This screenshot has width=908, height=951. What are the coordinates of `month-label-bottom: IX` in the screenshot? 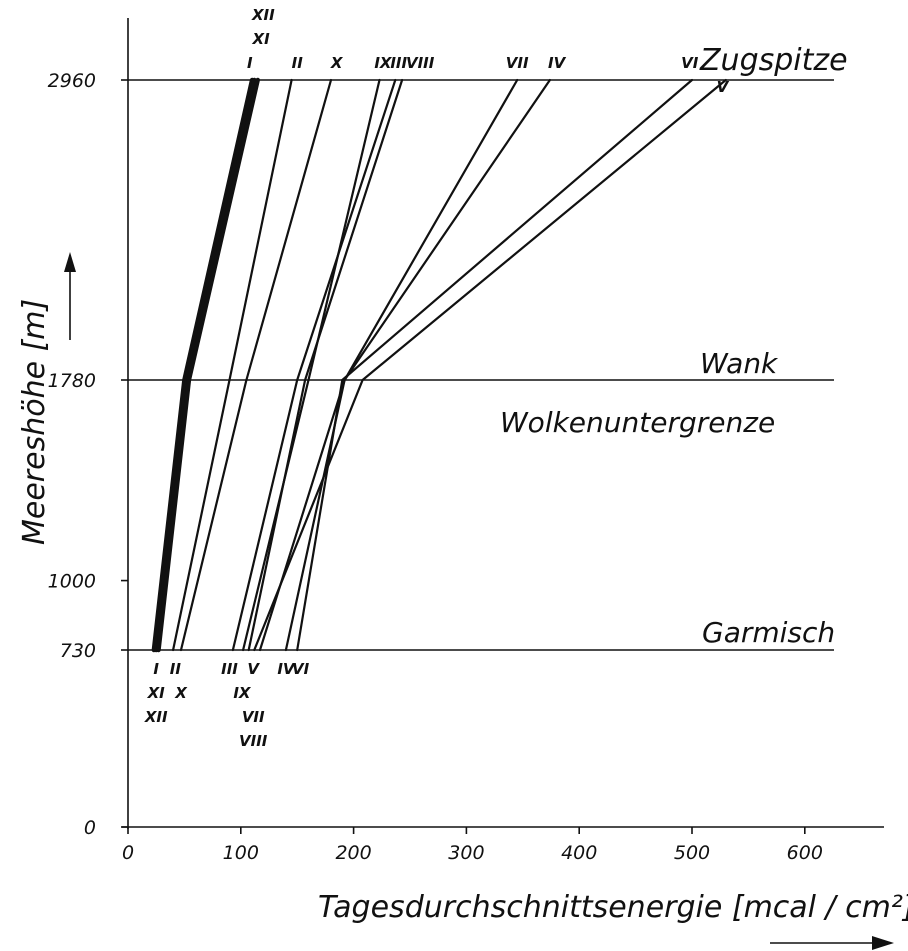 It's located at (242, 693).